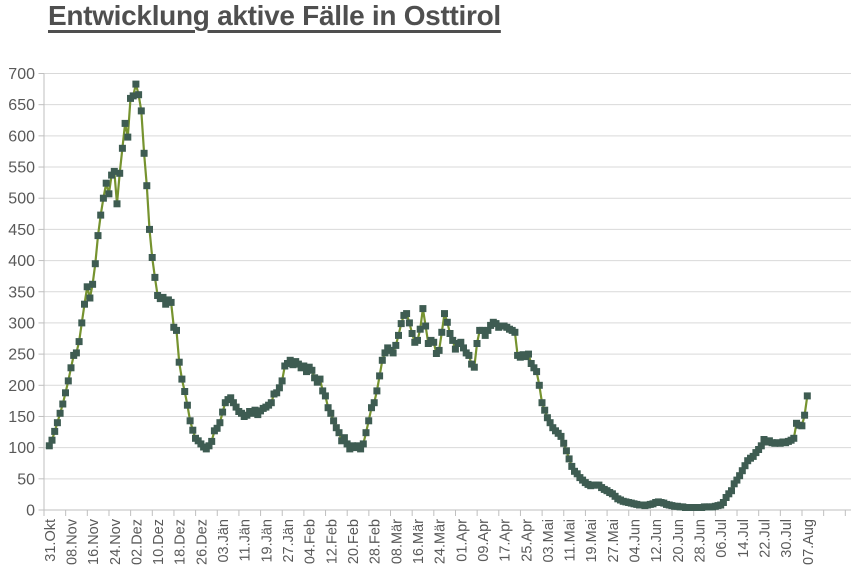 The image size is (855, 587). What do you see at coordinates (722, 538) in the screenshot?
I see `x-axis-label: 06.Jul` at bounding box center [722, 538].